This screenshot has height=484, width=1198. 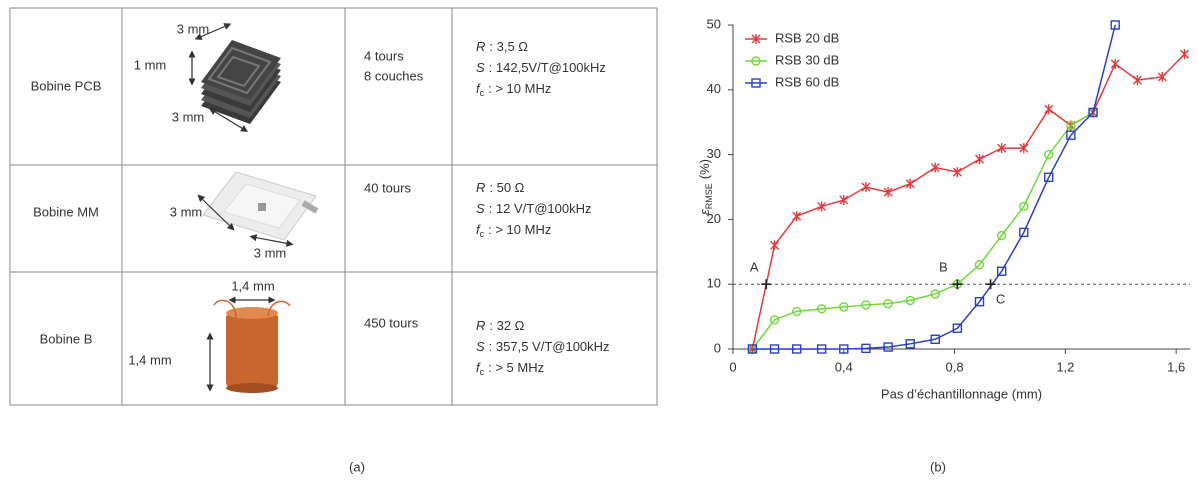 I want to click on caption: (b), so click(x=938, y=466).